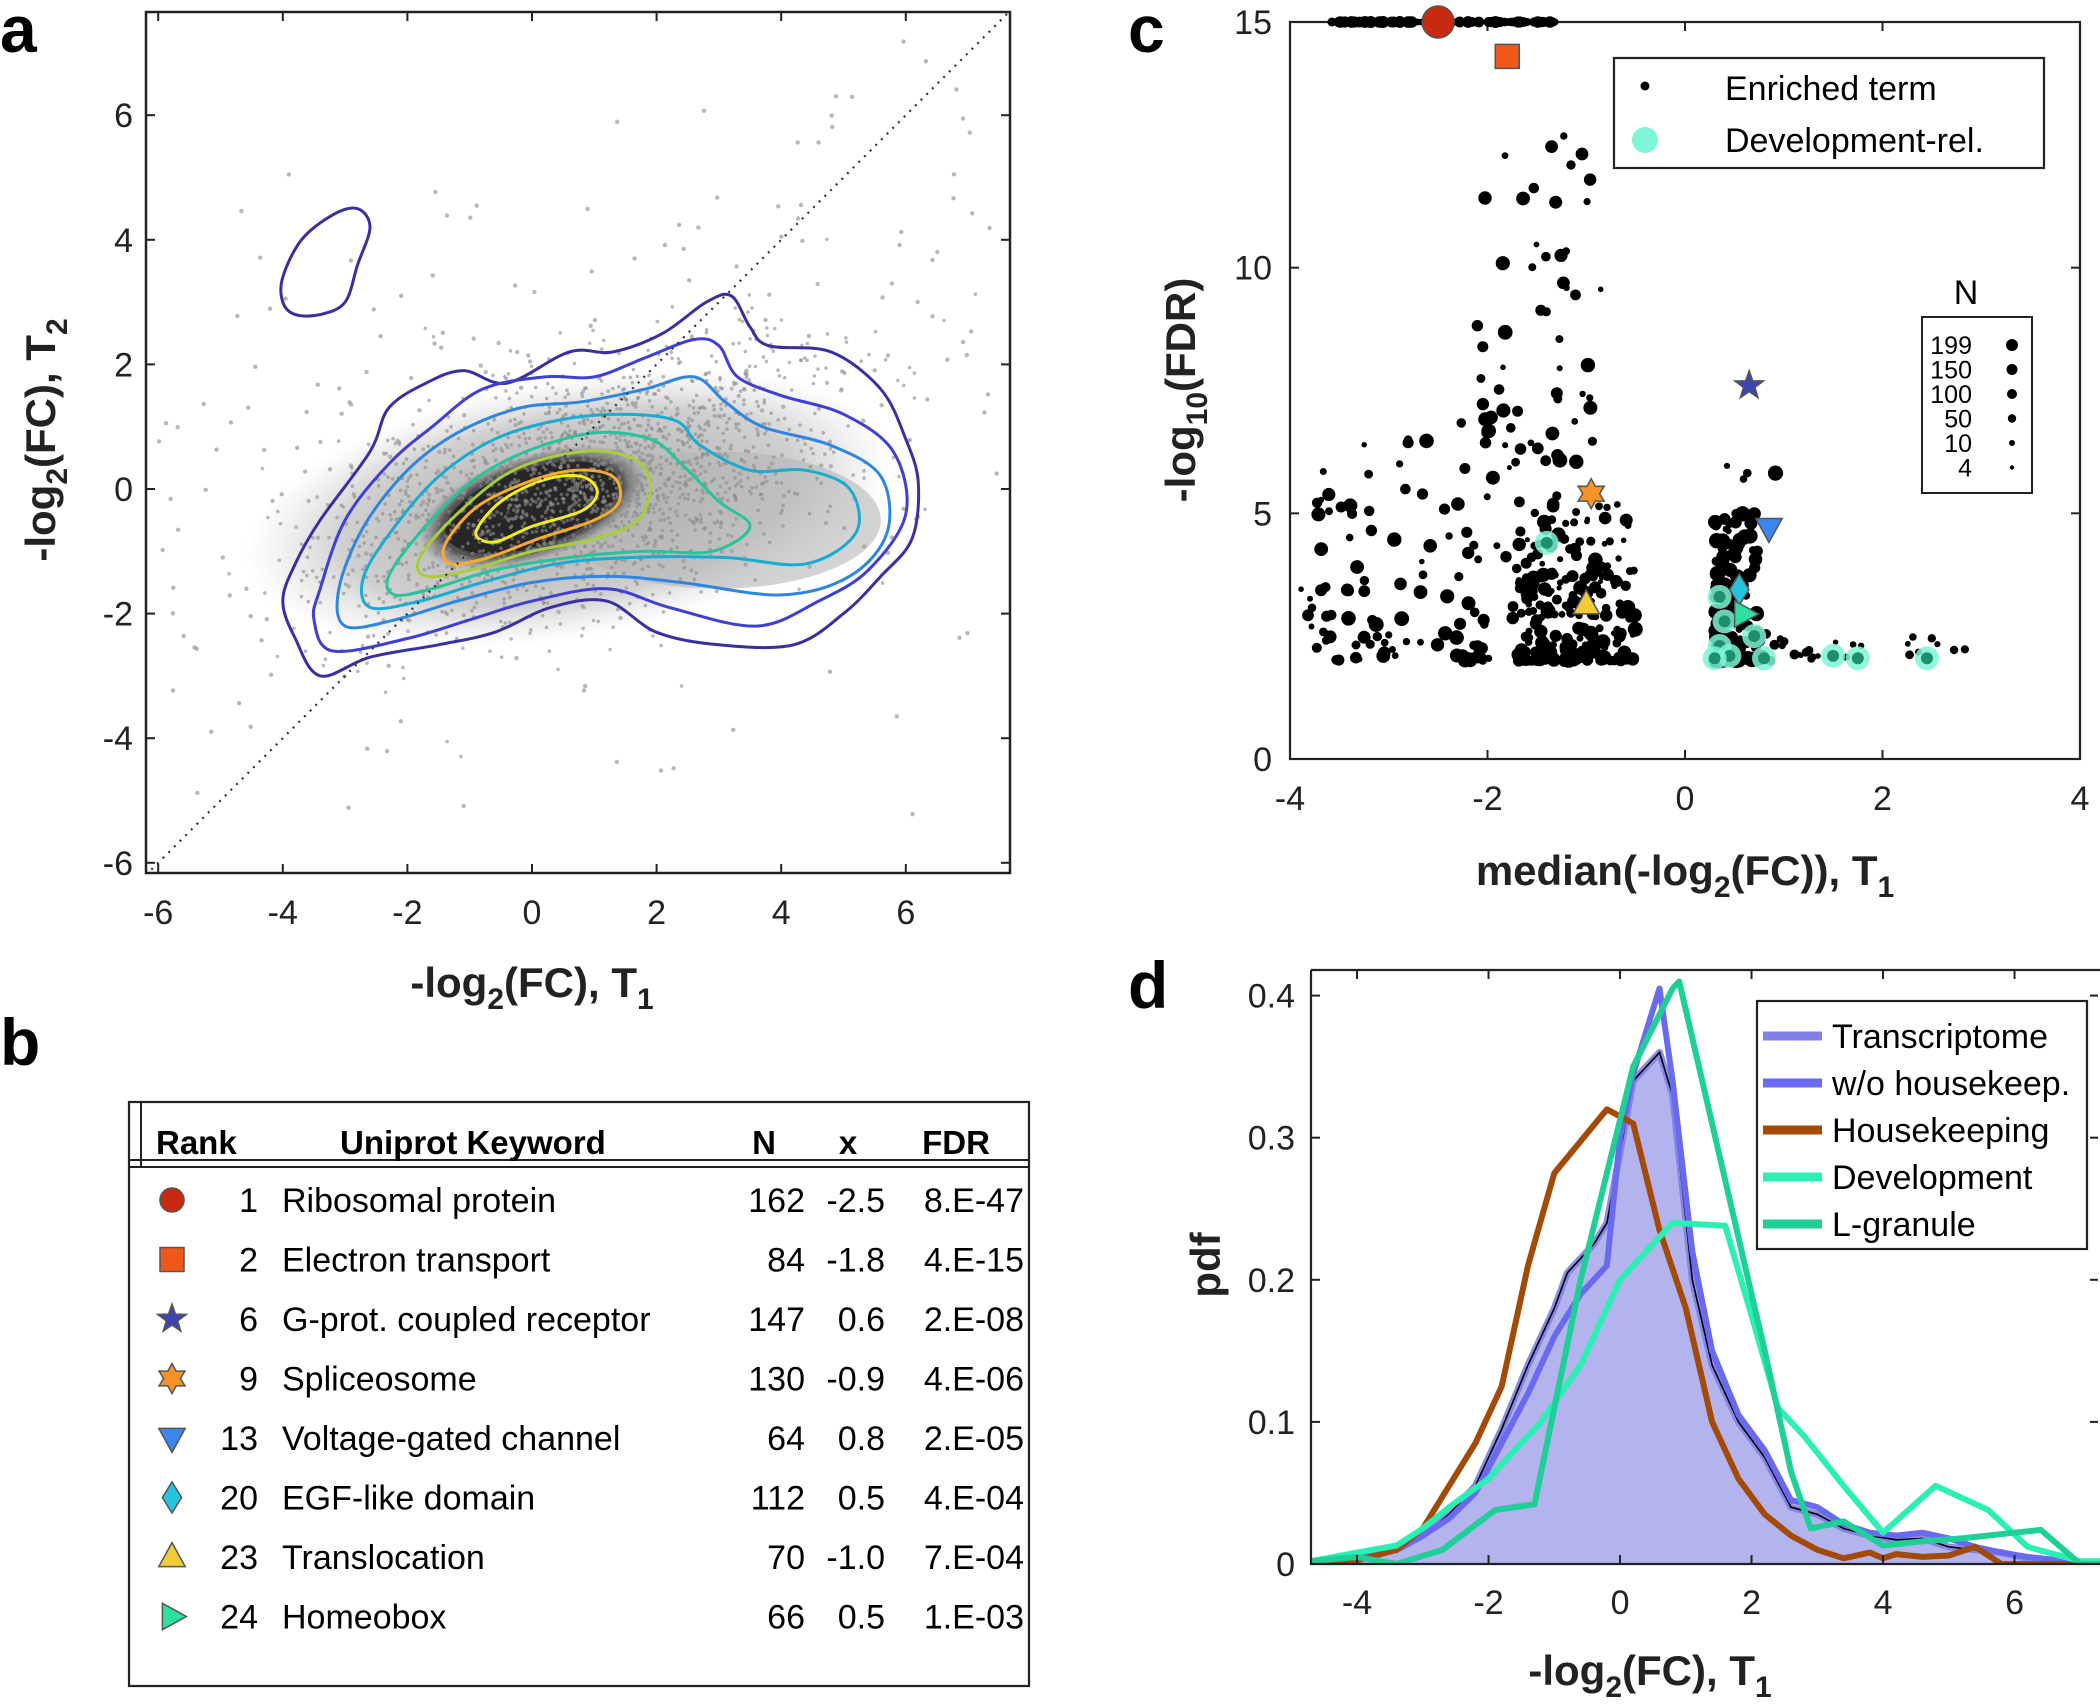  What do you see at coordinates (1685, 799) in the screenshot?
I see `x-tick-label: 0` at bounding box center [1685, 799].